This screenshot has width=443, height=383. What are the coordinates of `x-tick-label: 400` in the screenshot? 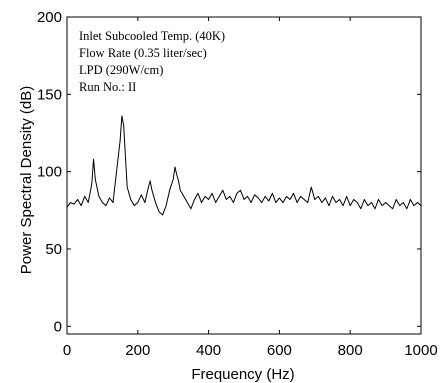 It's located at (208, 350).